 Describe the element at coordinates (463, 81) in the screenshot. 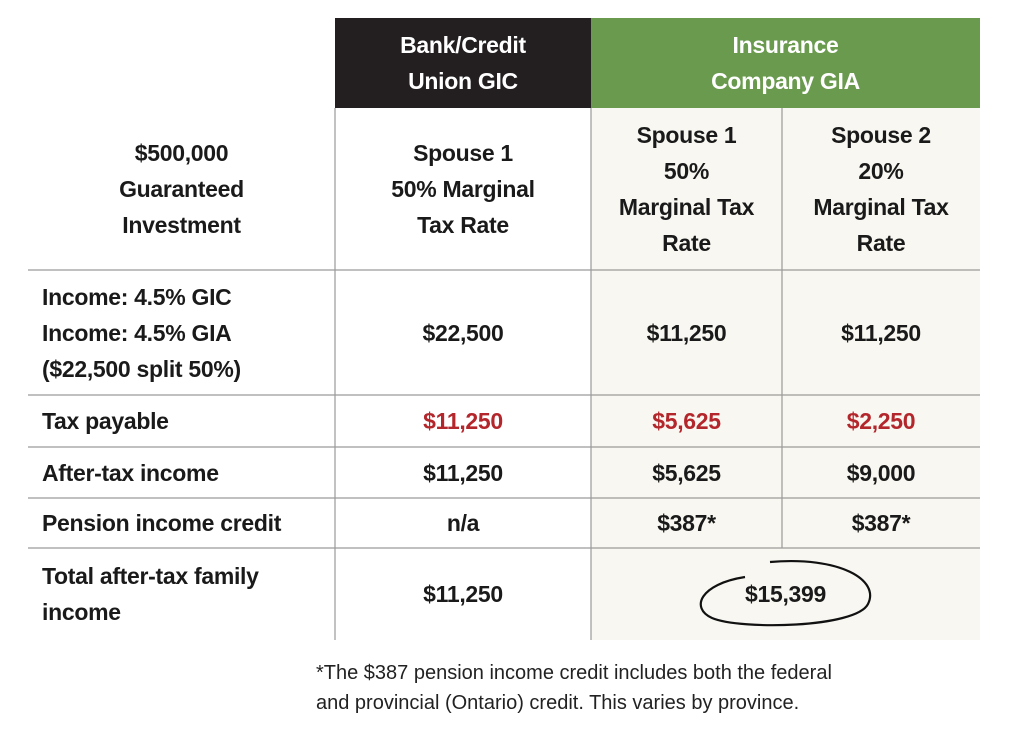

I see `text-line: Union GIC` at that location.